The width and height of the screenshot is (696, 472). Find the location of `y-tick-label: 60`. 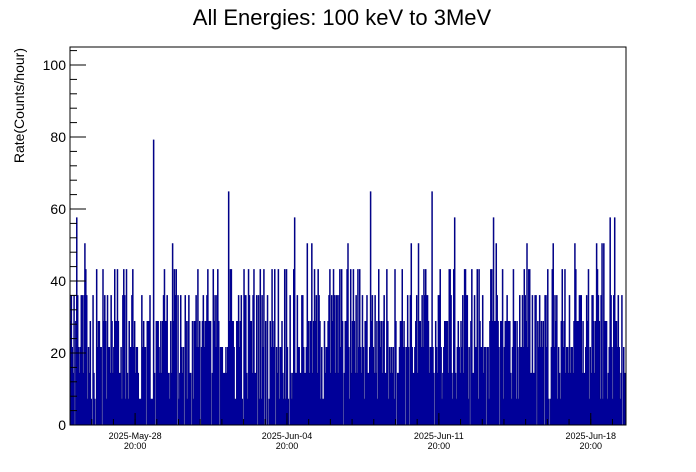

y-tick-label: 60 is located at coordinates (58, 209).